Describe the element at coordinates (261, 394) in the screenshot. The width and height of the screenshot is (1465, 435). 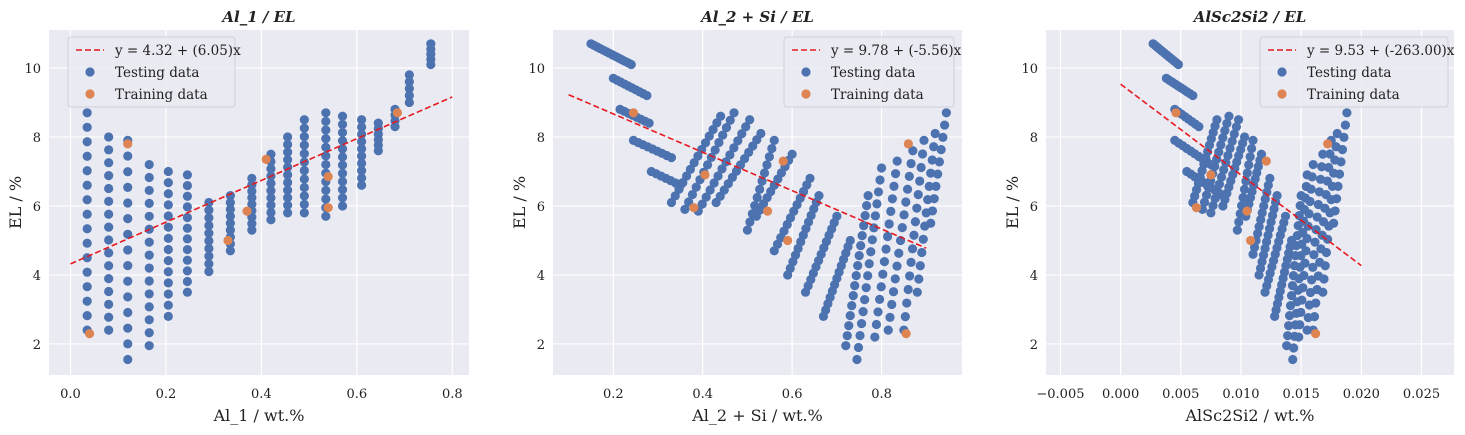
I see `chart-1-x-tick-label: 0.4` at that location.